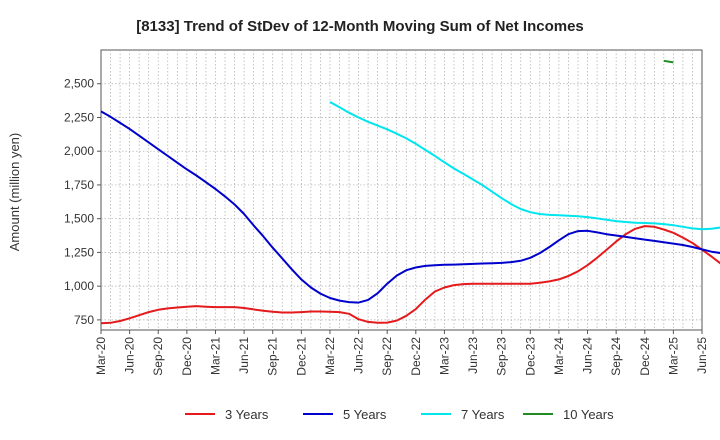 The height and width of the screenshot is (440, 720). I want to click on y-tick-label: 1,000, so click(79, 286).